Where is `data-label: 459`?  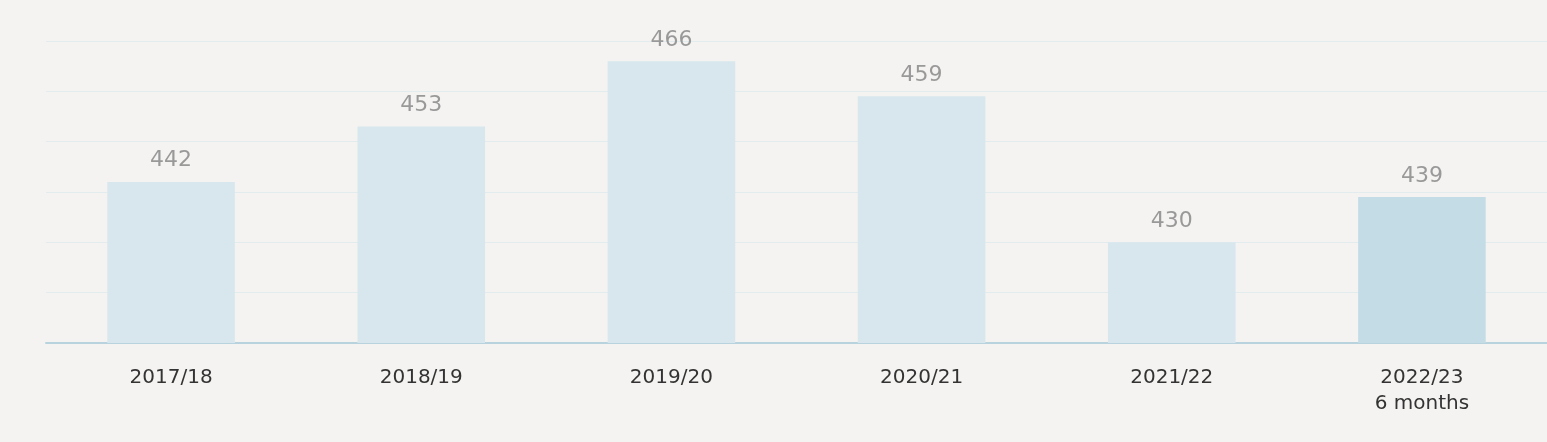
data-label: 459 is located at coordinates (921, 73).